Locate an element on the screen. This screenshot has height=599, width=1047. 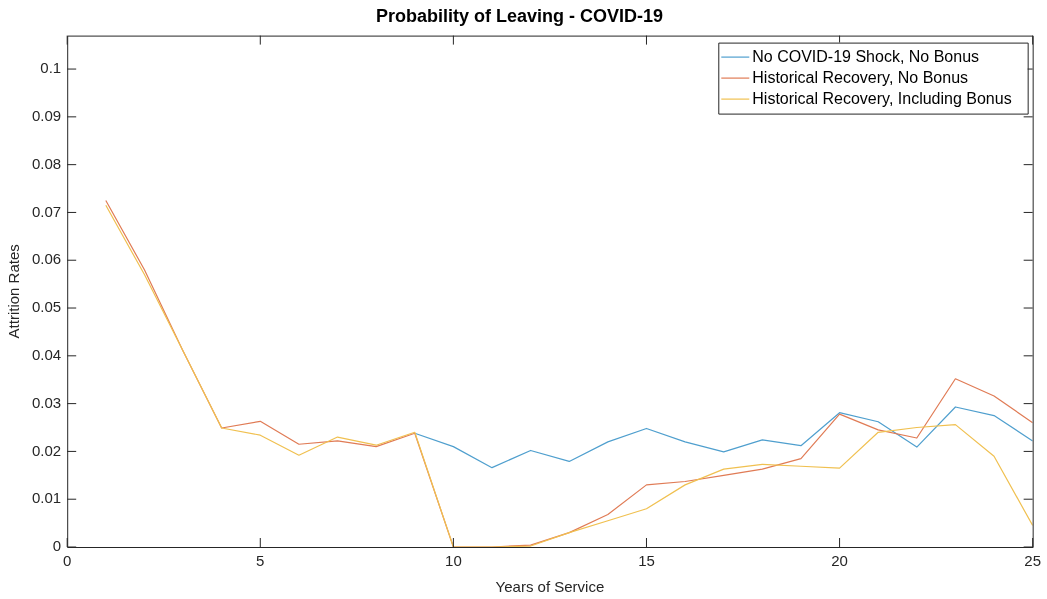
x-tick-label: 20 is located at coordinates (839, 561).